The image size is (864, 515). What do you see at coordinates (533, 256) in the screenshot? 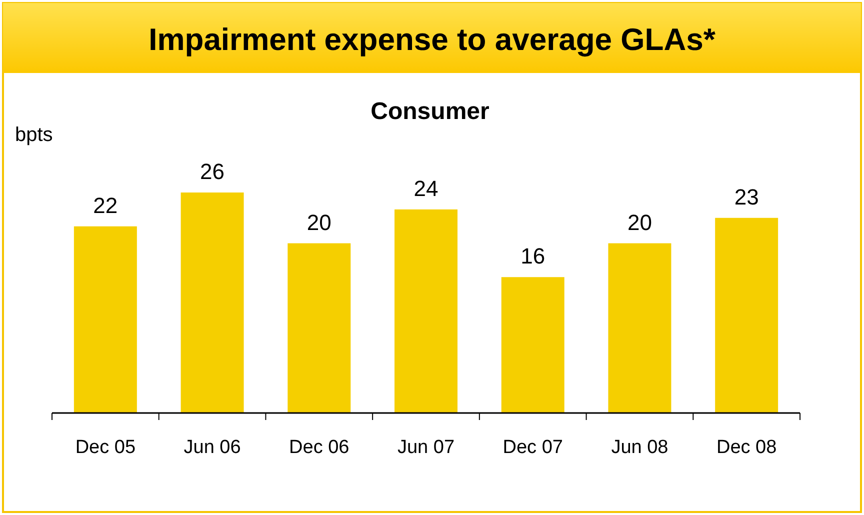
I see `data-label: 16` at bounding box center [533, 256].